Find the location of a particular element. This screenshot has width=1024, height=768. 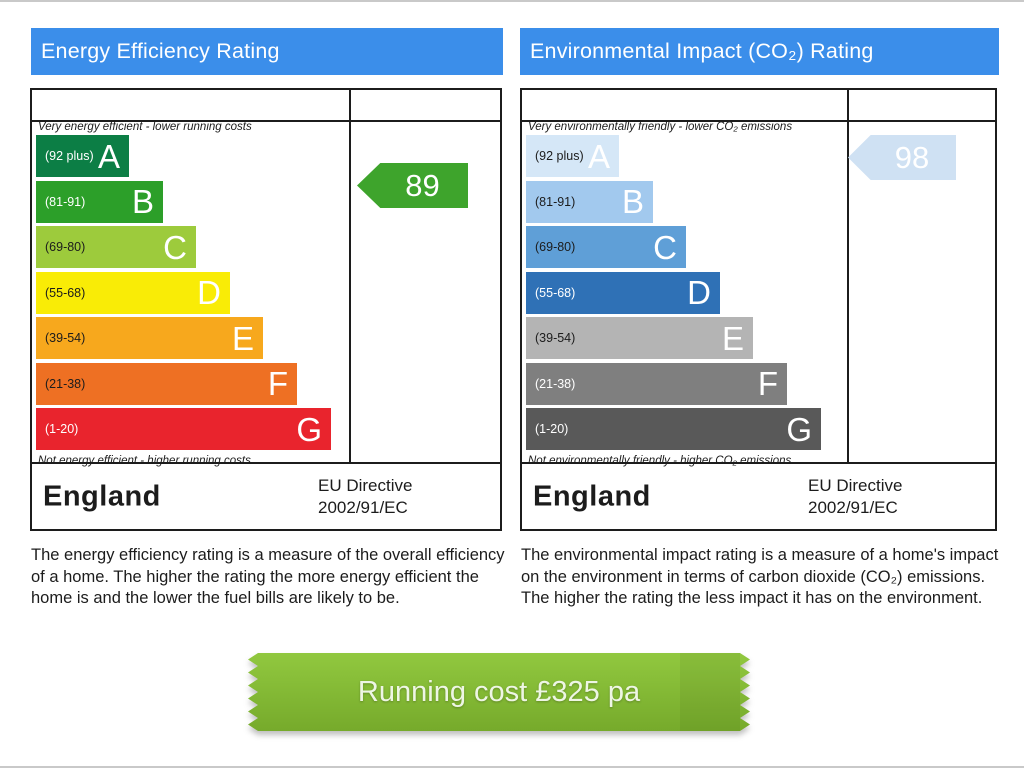

environmental-impact-header: Environmental Impact (CO₂) Rating is located at coordinates (759, 51).